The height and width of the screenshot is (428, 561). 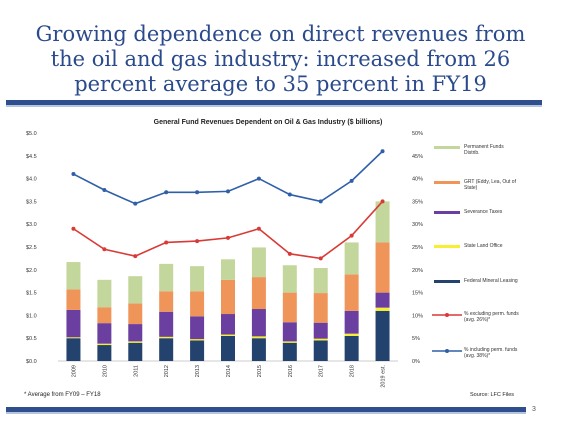 What do you see at coordinates (229, 371) in the screenshot?
I see `x-tick-label: 2014` at bounding box center [229, 371].